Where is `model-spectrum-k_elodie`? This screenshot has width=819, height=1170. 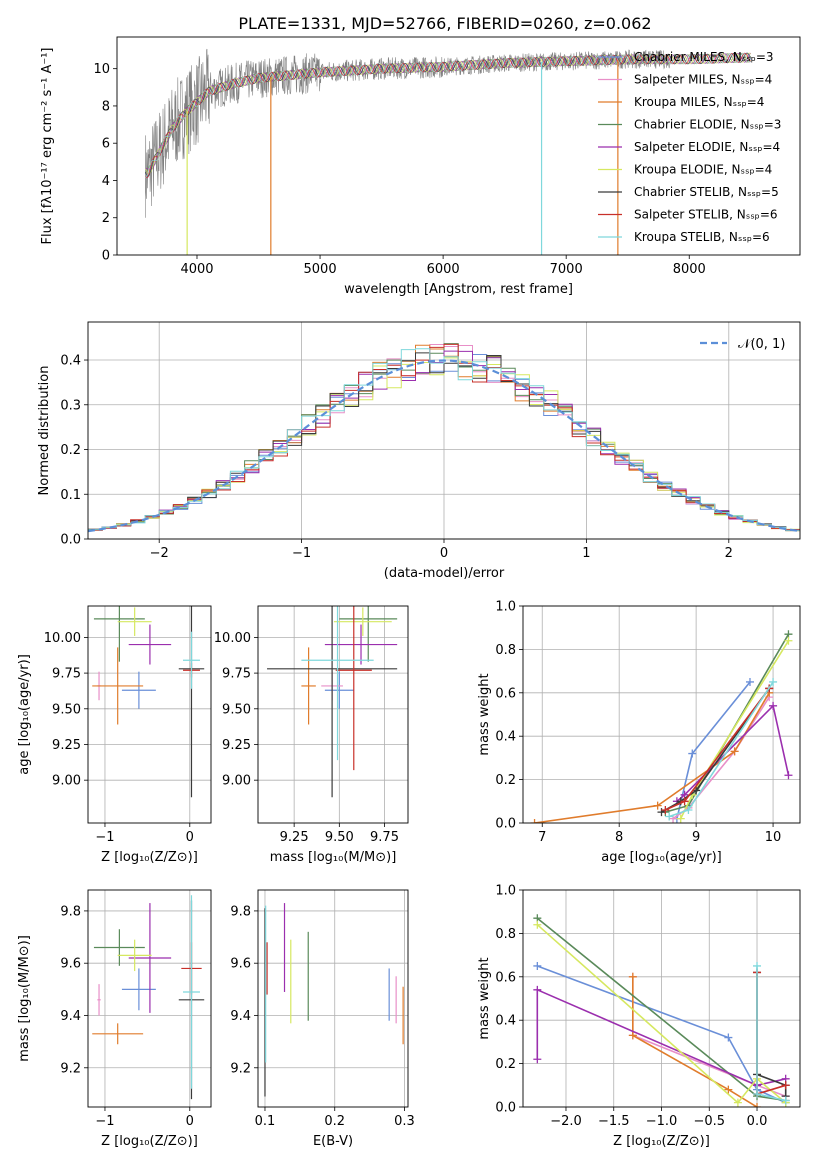 model-spectrum-k_elodie is located at coordinates (448, 113).